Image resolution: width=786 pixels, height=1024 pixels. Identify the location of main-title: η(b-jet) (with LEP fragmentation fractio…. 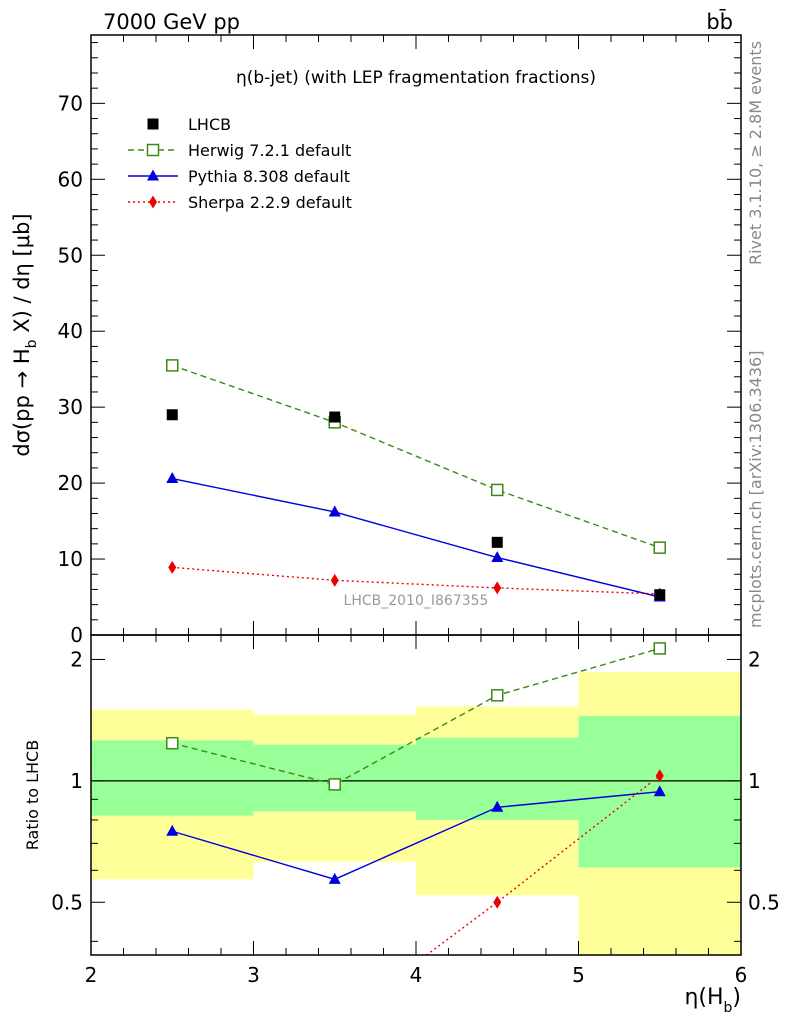
(416, 78).